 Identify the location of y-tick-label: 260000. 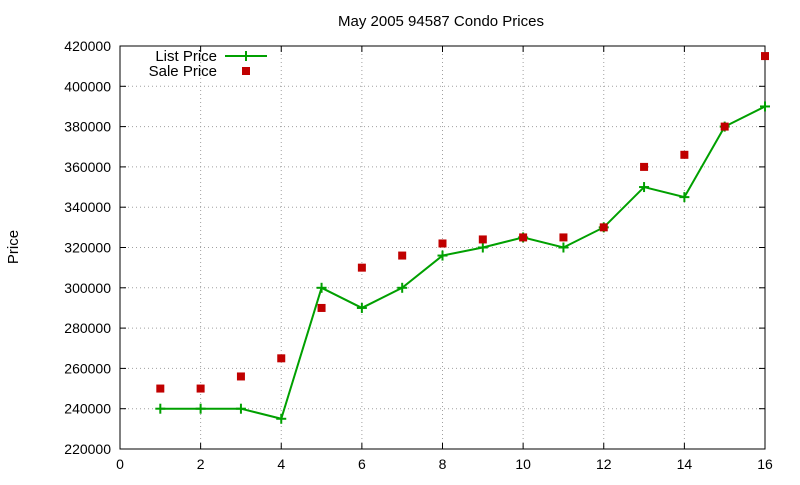
(87, 368).